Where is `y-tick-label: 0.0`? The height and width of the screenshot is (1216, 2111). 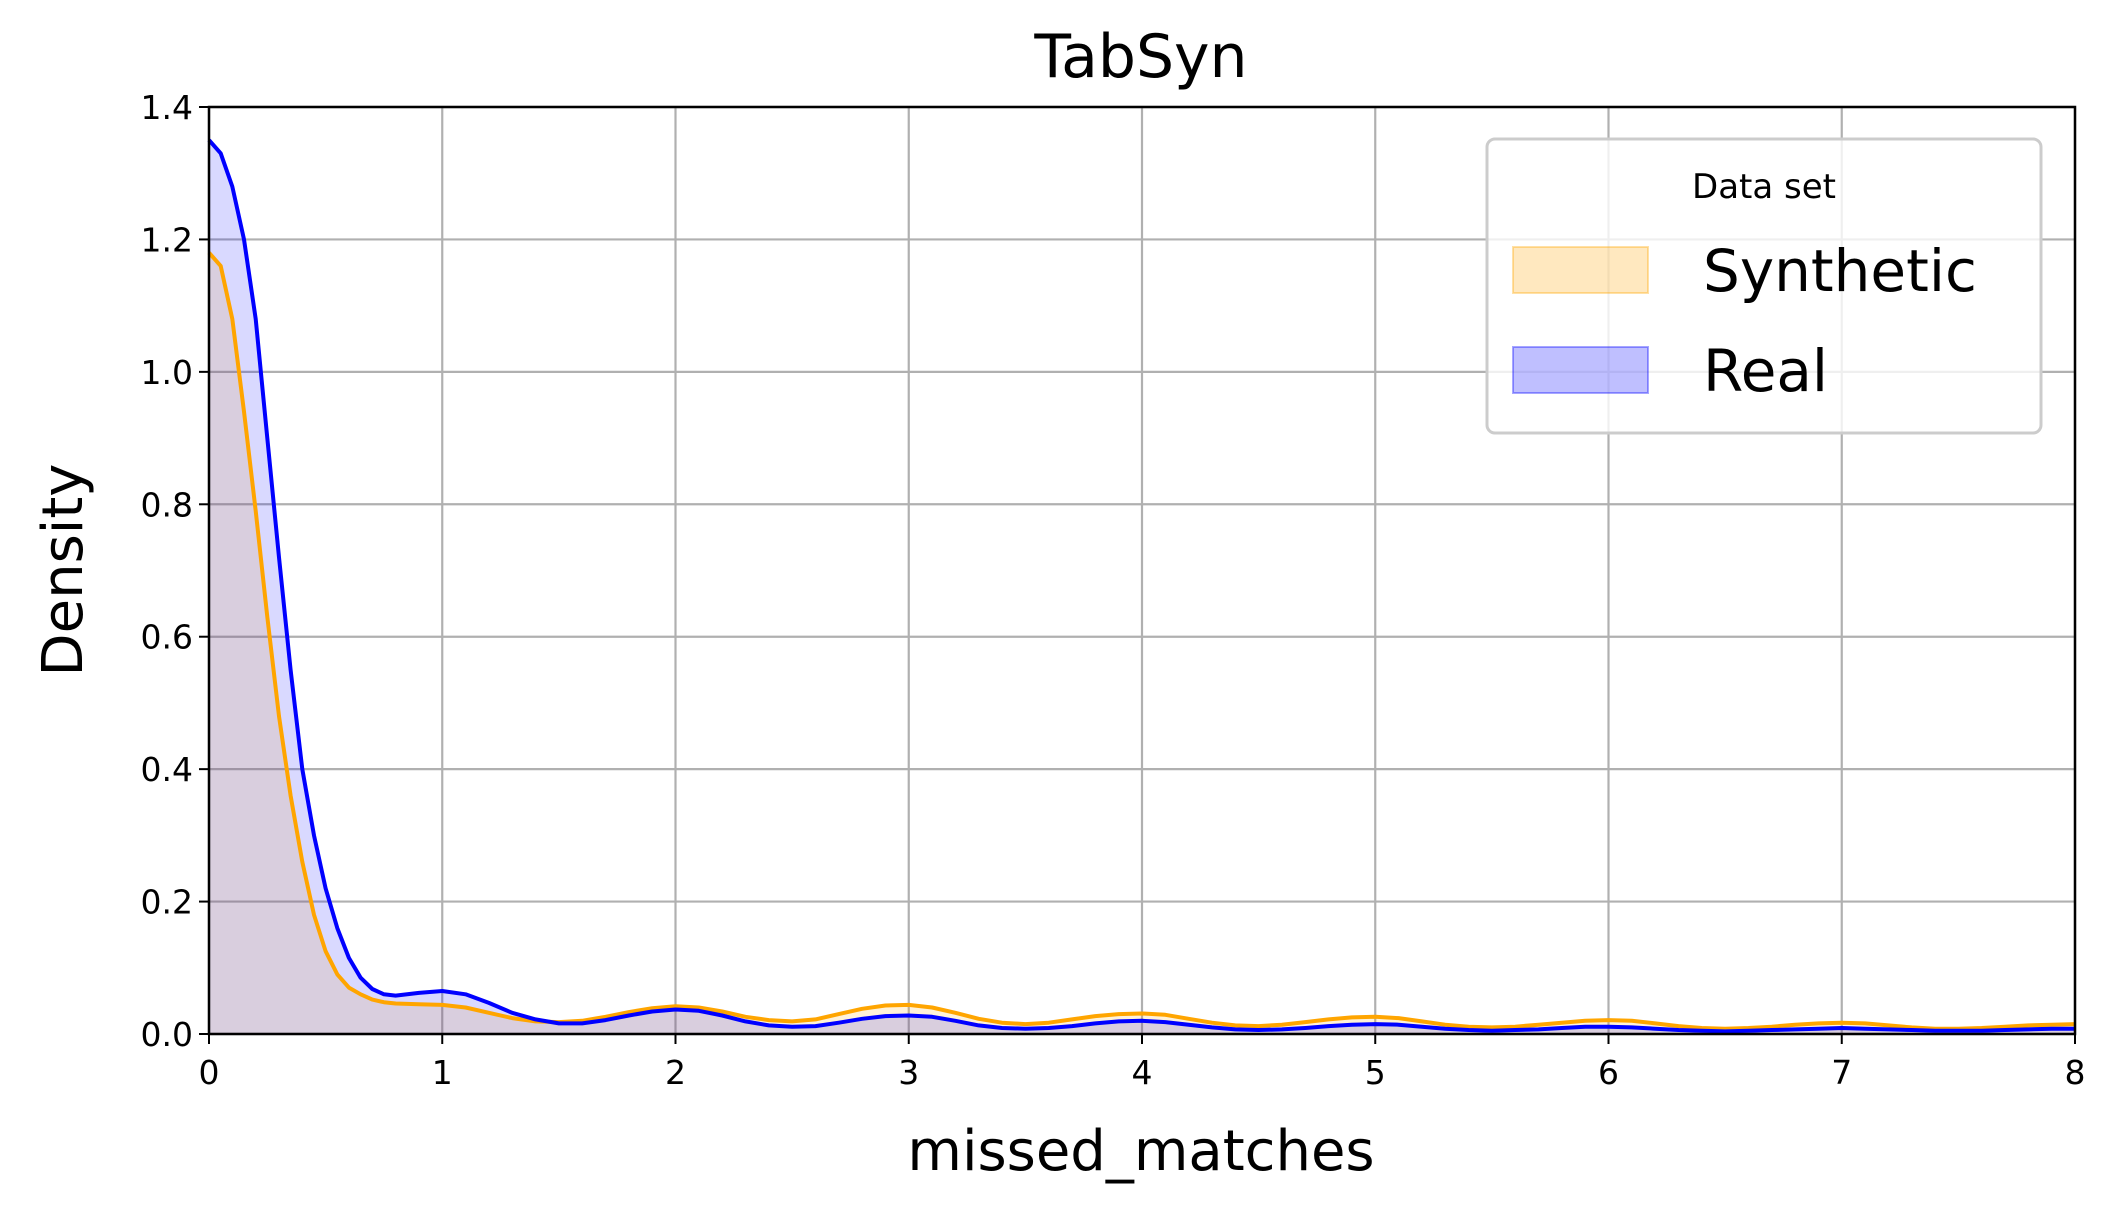
y-tick-label: 0.0 is located at coordinates (167, 1034).